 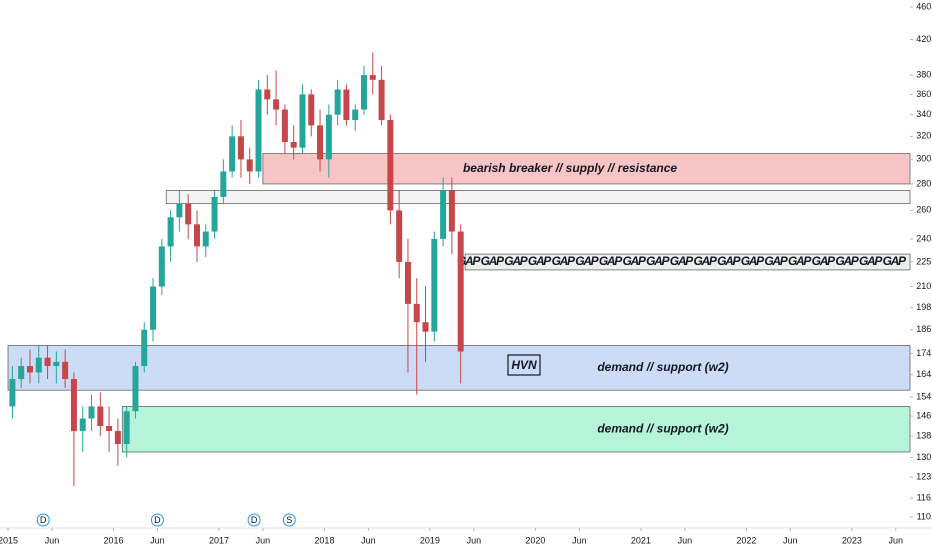 I want to click on x-tick-label: 2016, so click(x=113, y=540).